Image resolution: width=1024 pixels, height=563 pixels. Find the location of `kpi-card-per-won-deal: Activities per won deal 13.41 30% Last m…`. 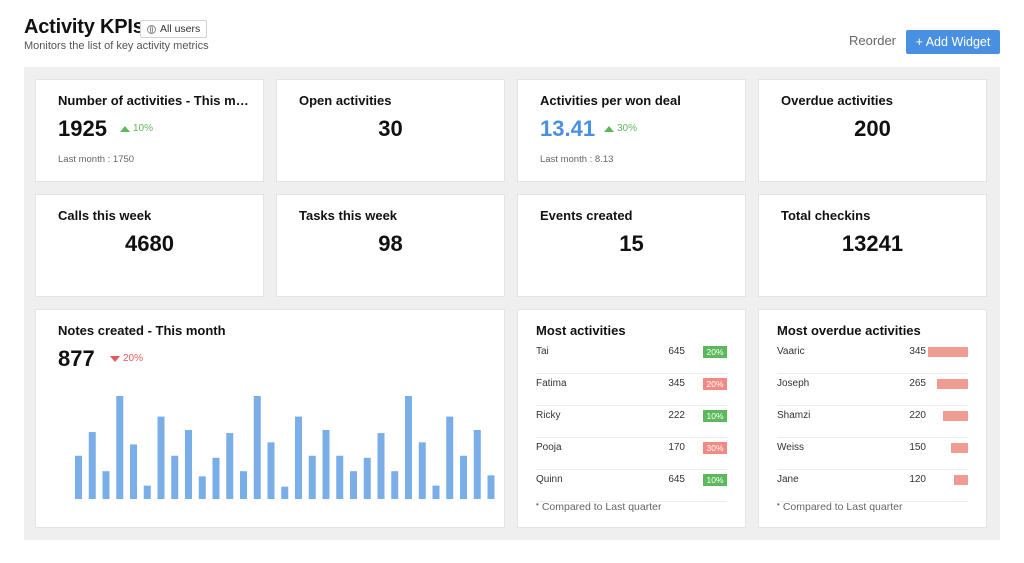

kpi-card-per-won-deal: Activities per won deal 13.41 30% Last m… is located at coordinates (631, 130).